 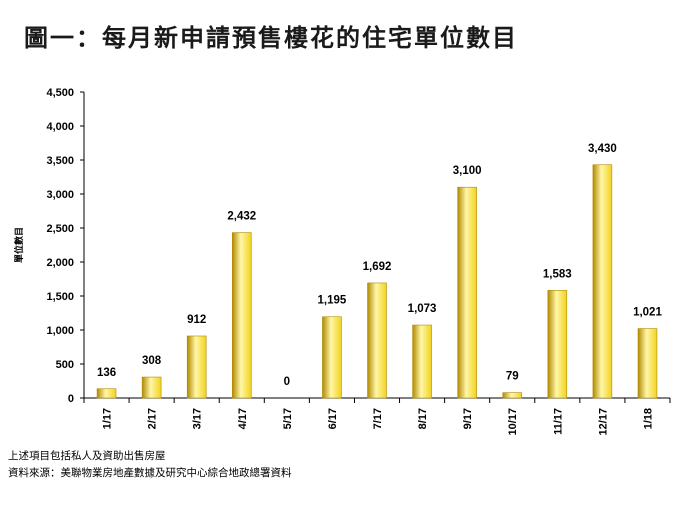 I want to click on data-label: 136, so click(x=106, y=373).